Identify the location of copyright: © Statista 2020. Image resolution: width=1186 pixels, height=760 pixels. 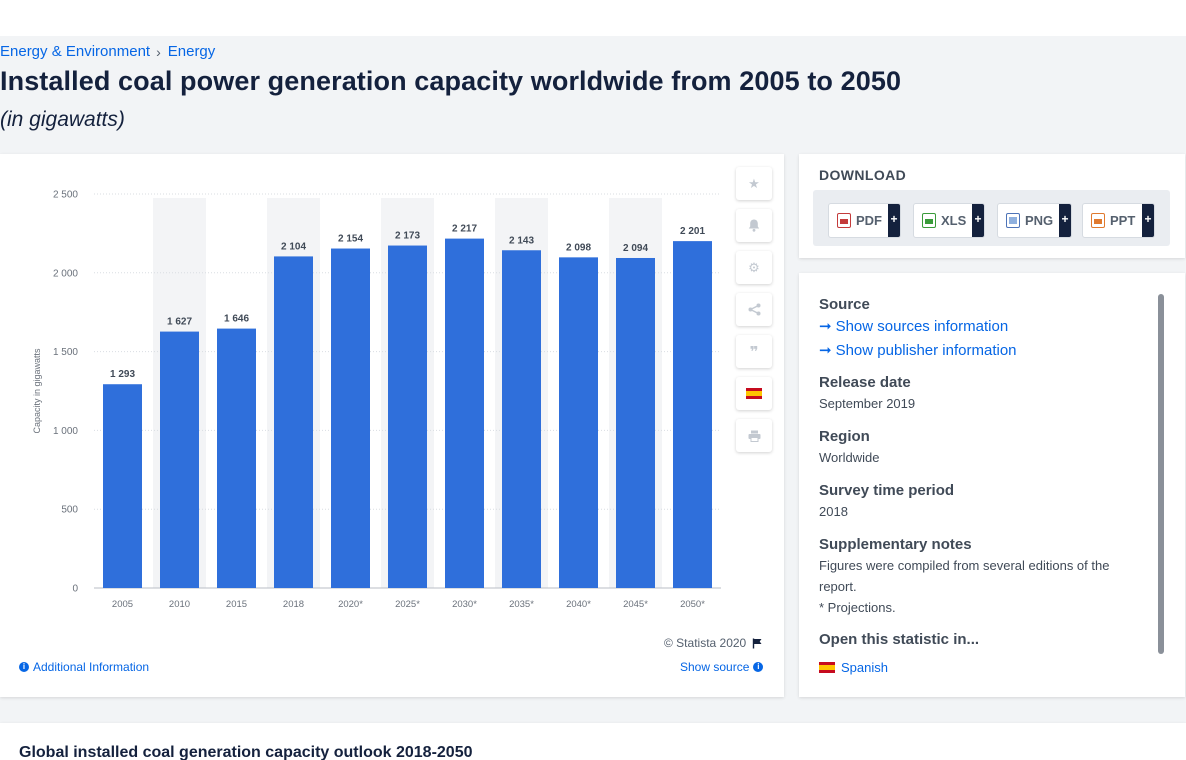
(713, 643).